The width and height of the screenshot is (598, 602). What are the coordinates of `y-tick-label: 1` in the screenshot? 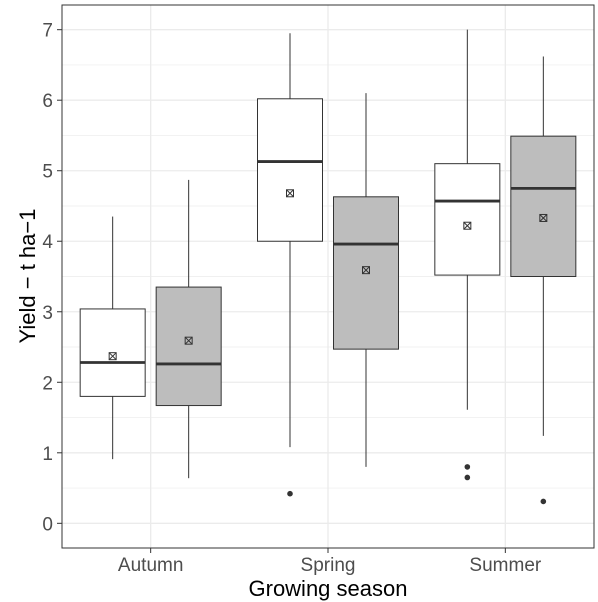 It's located at (47, 454).